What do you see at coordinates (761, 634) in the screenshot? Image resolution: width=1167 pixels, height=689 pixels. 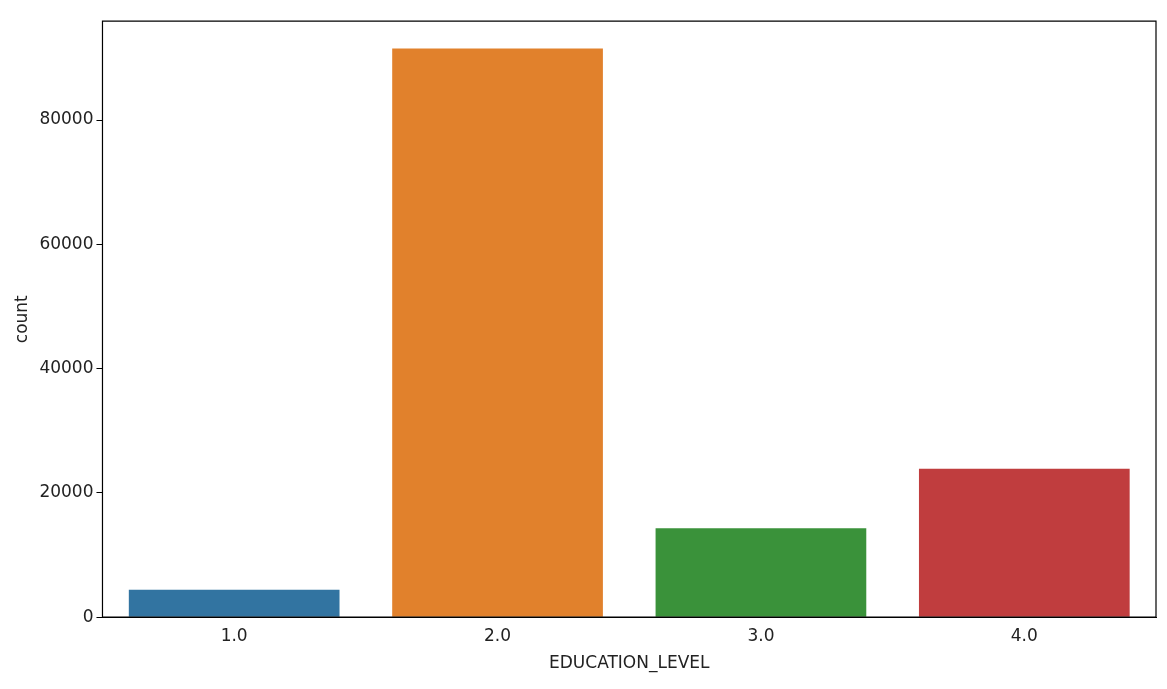 I see `x-tick-label: 3.0` at bounding box center [761, 634].